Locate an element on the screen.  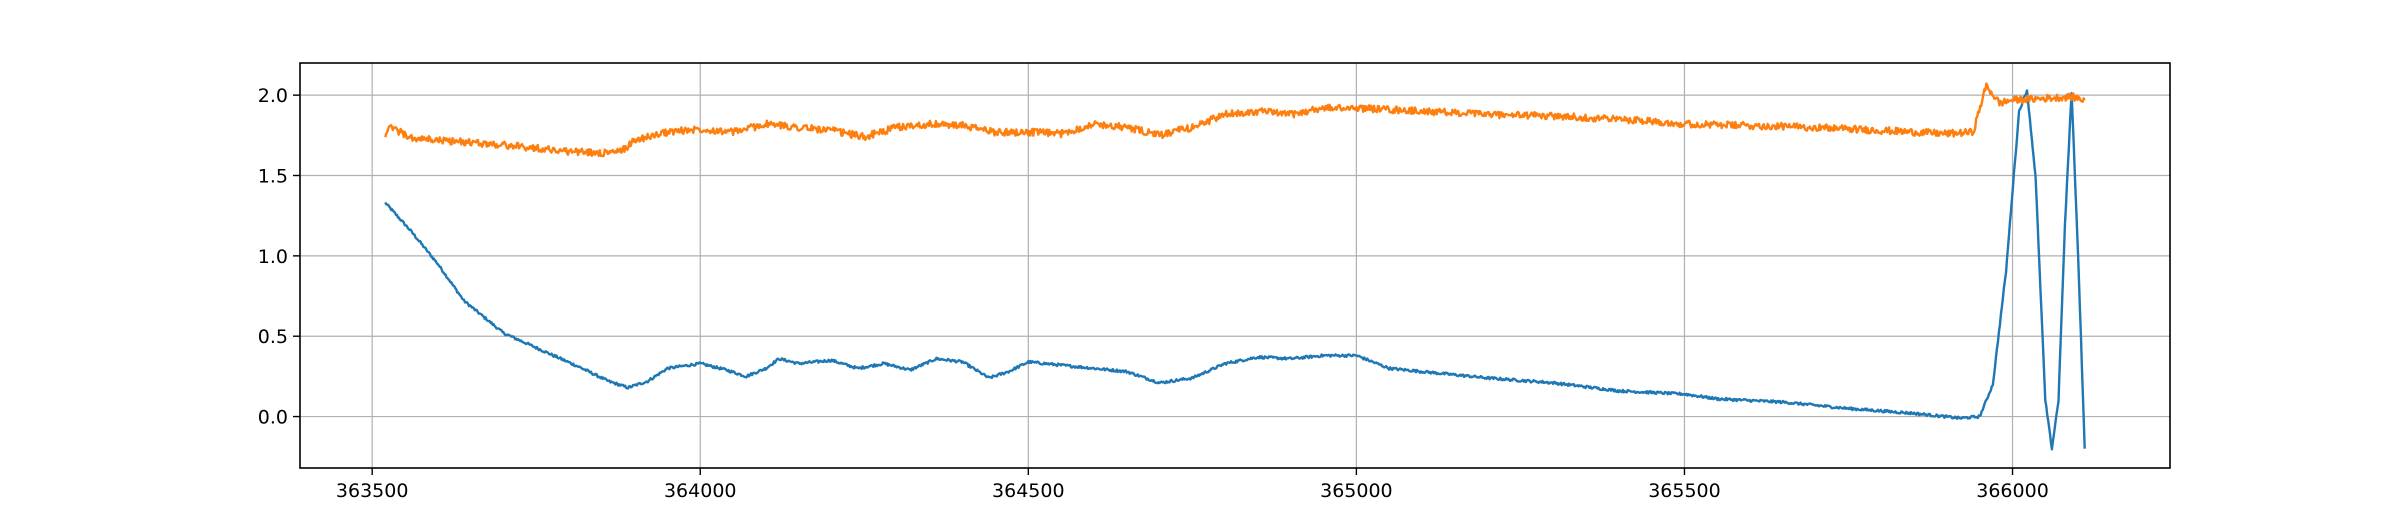
x-tick-label: 364000 is located at coordinates (700, 491).